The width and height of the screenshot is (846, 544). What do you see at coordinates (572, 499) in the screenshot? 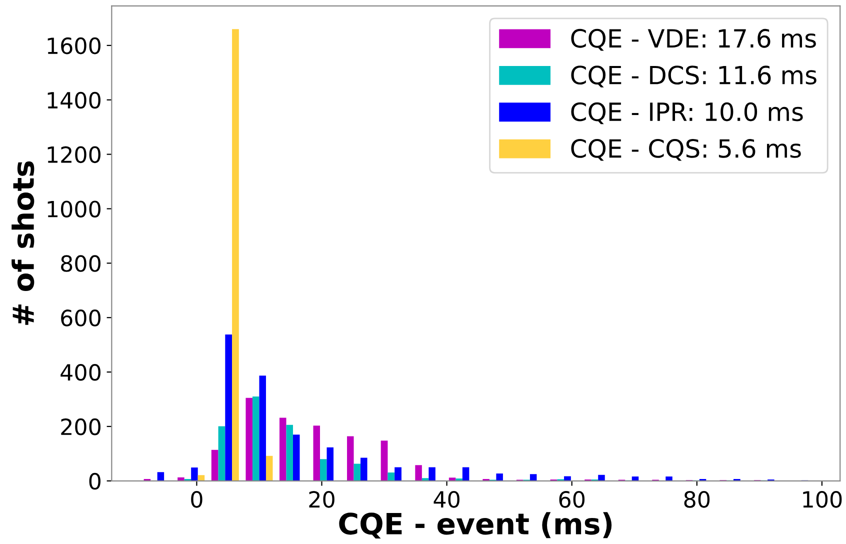
I see `x-tick-label: 60` at bounding box center [572, 499].